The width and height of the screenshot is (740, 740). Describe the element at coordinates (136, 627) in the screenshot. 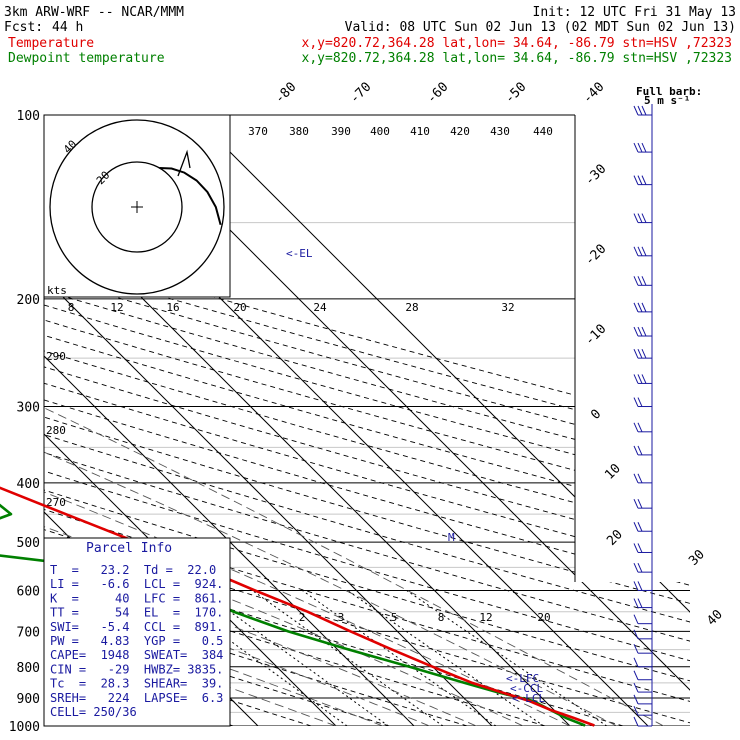

I see `parcel-info-row: SWI= -5.4 CCL = 891.` at that location.